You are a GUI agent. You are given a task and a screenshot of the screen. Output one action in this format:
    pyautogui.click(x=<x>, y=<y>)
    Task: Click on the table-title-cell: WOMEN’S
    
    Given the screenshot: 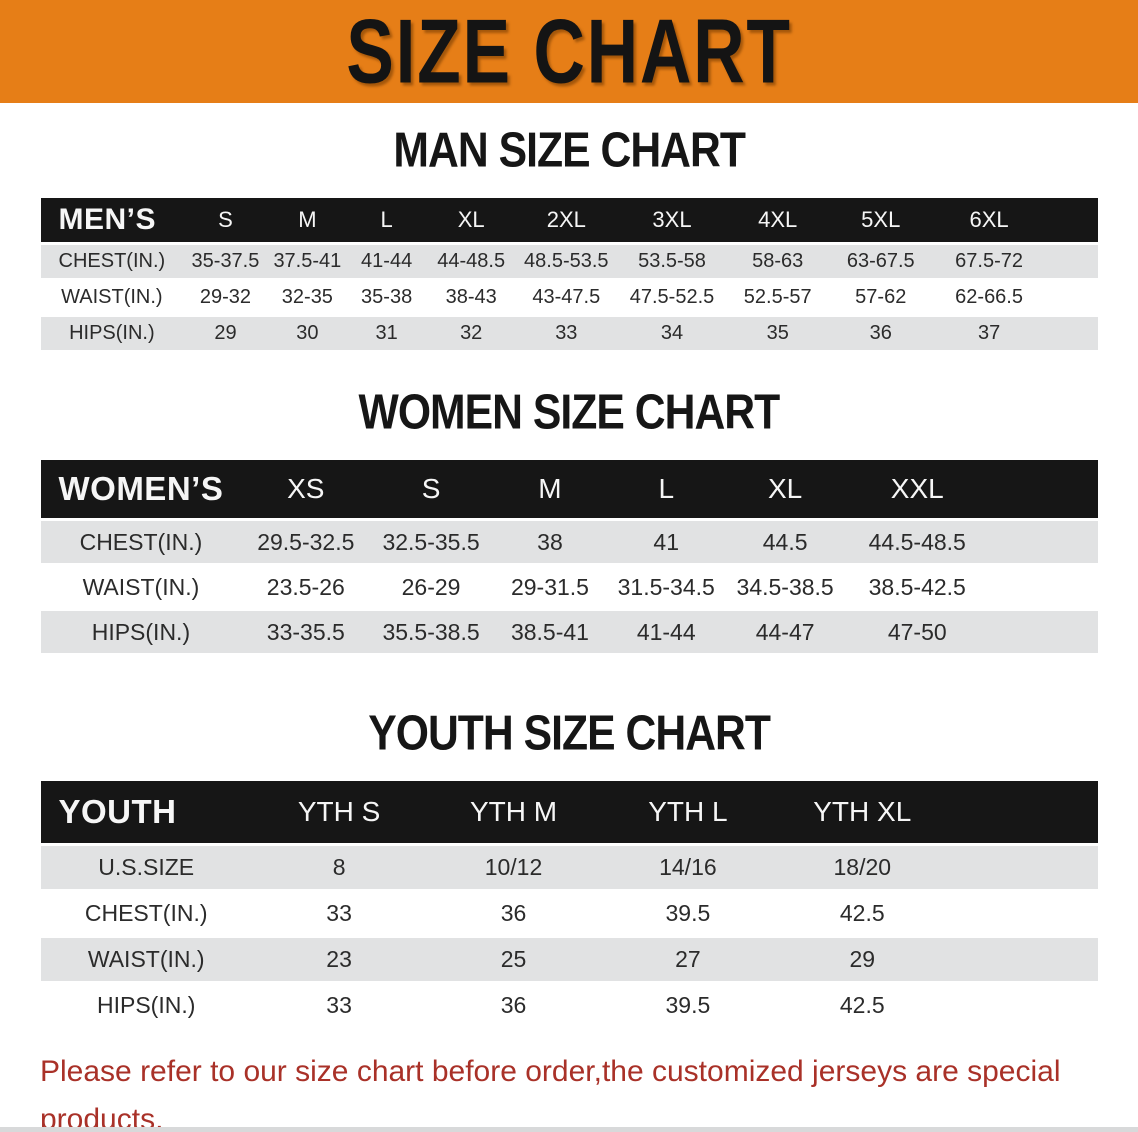 What is the action you would take?
    pyautogui.click(x=141, y=489)
    